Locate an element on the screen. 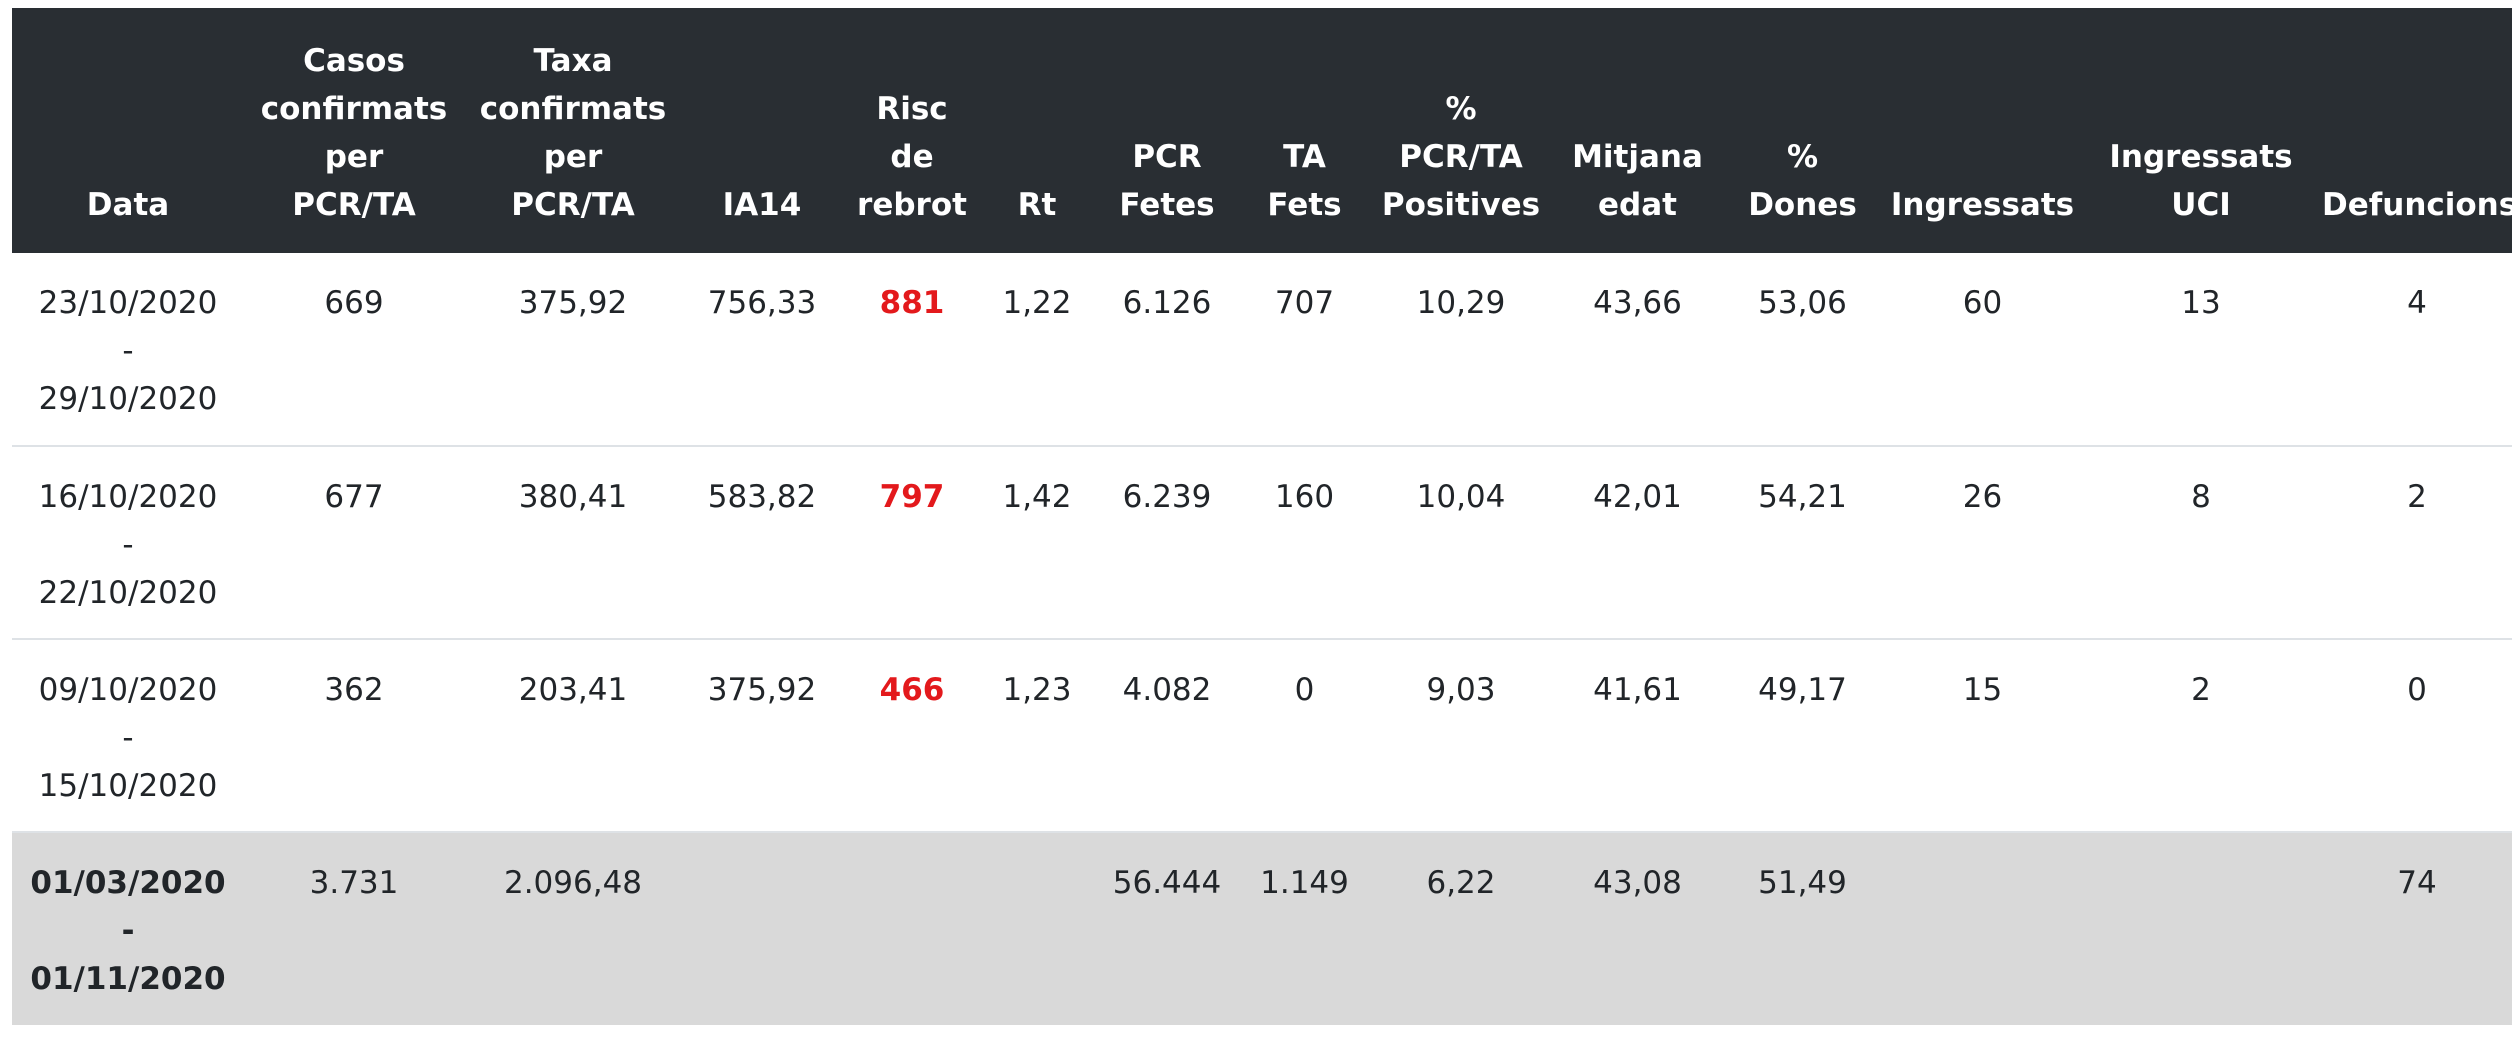 The image size is (2516, 1040). cell-pcr-ta-positives: 10,29 is located at coordinates (1461, 303).